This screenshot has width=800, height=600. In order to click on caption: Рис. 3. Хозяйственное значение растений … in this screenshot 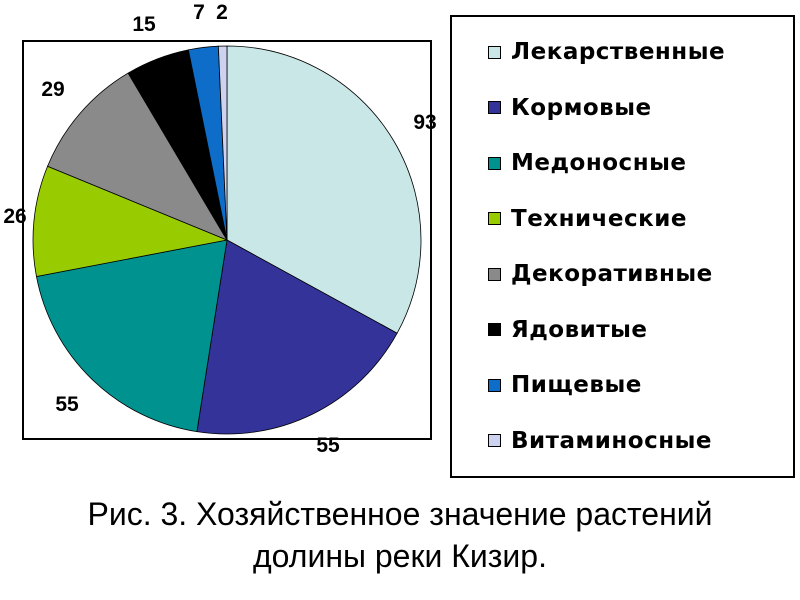, I will do `click(400, 535)`.